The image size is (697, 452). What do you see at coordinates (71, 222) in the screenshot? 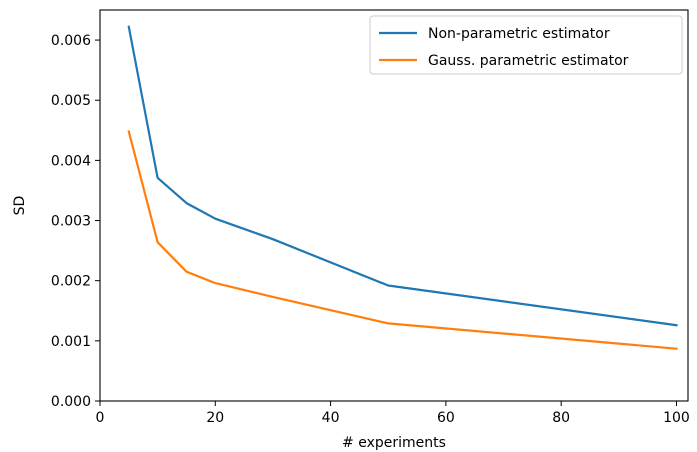
I see `y-tick-label: 0.003` at bounding box center [71, 222].